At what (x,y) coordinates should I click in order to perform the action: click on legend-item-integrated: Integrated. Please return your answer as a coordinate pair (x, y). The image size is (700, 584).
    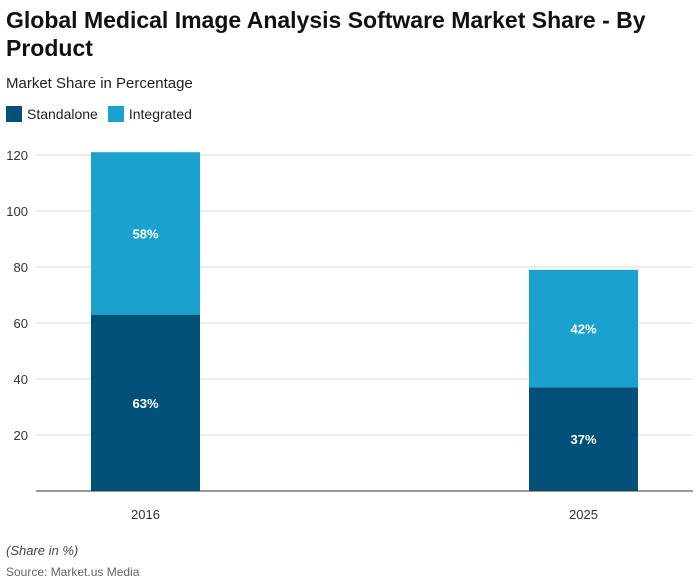
    Looking at the image, I should click on (149, 114).